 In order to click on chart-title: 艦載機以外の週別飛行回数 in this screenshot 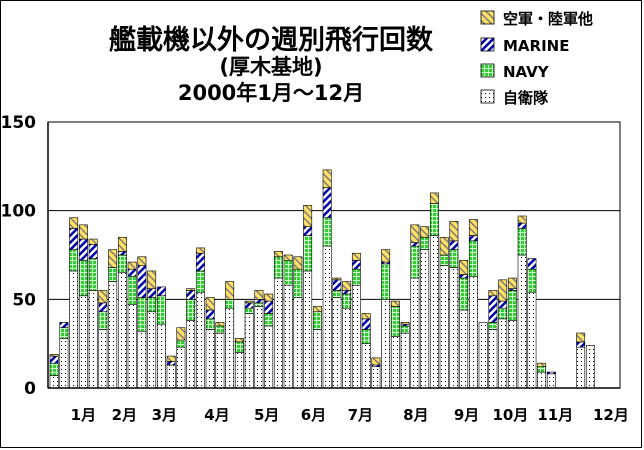, I will do `click(271, 40)`.